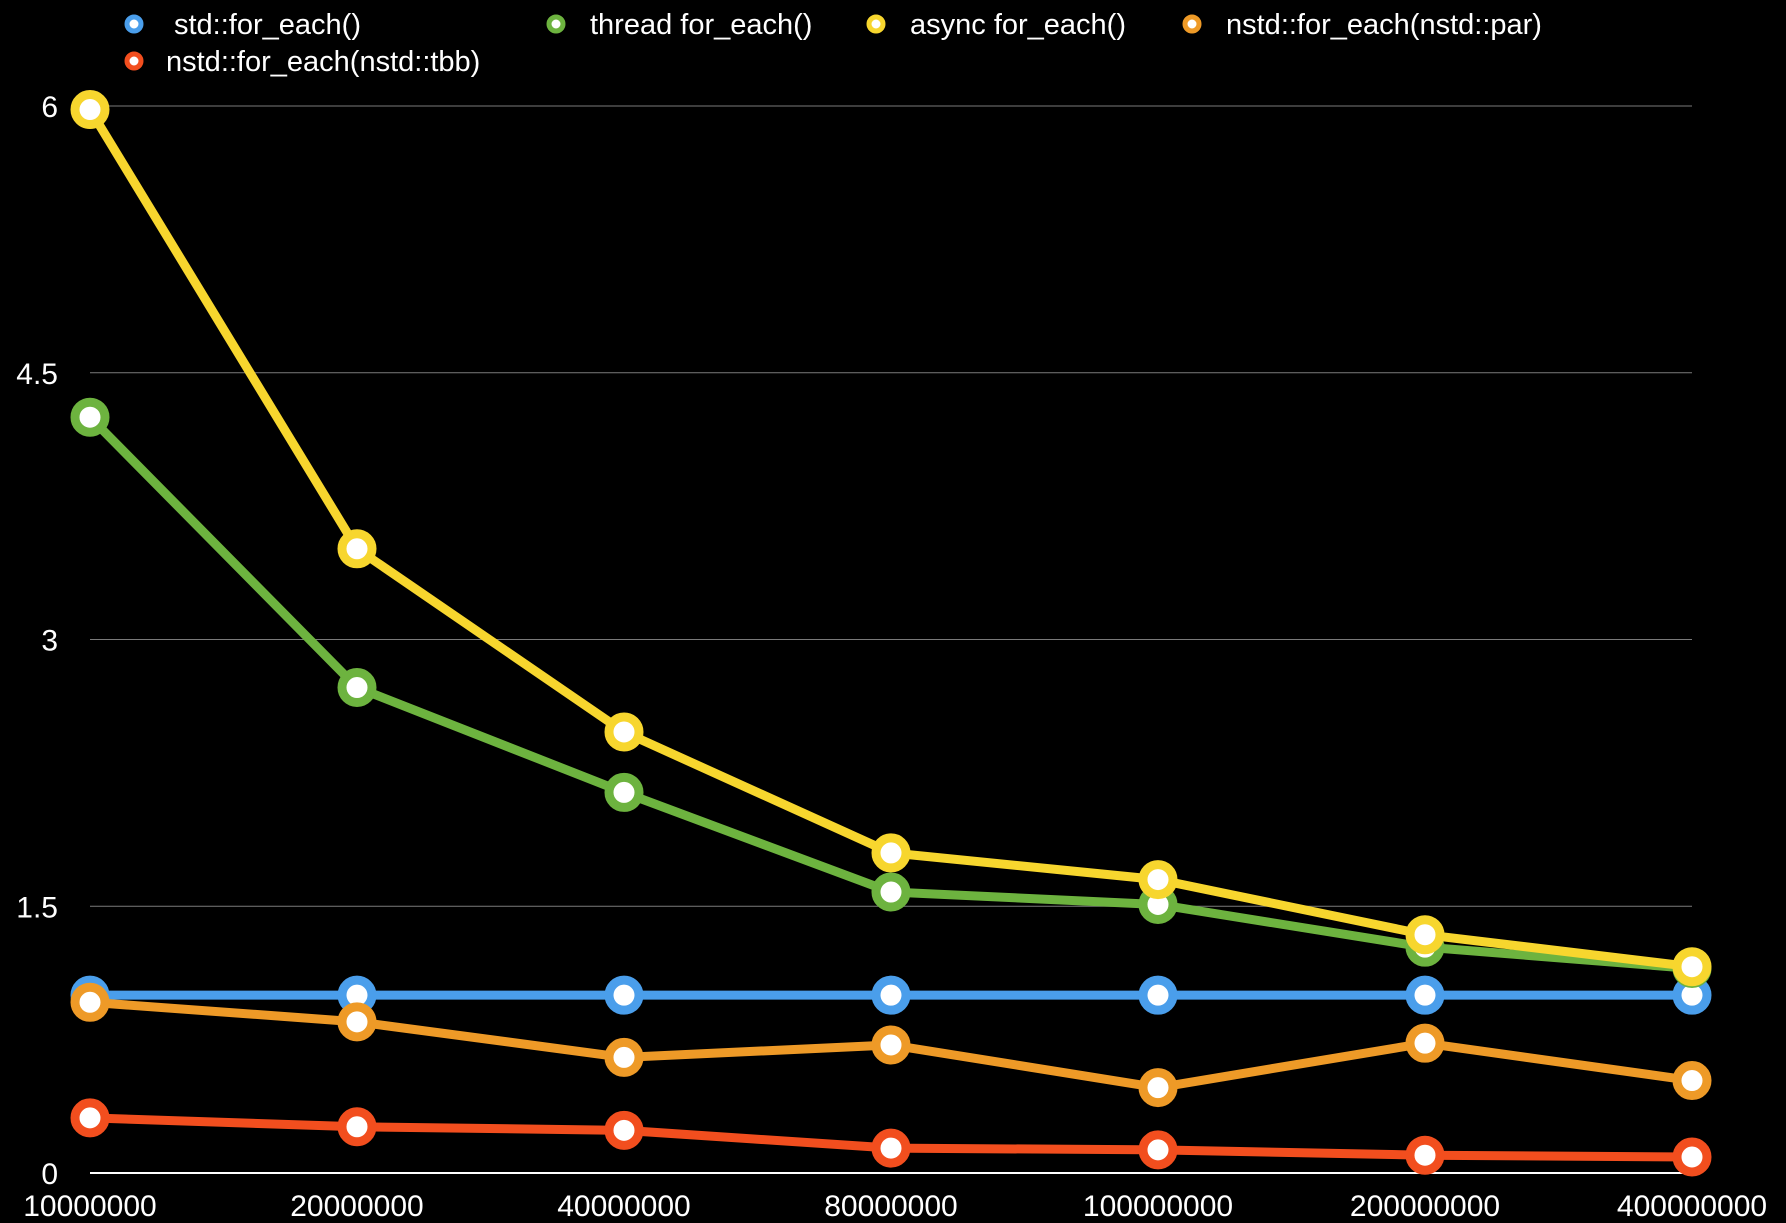 The image size is (1786, 1223). What do you see at coordinates (49, 107) in the screenshot?
I see `y-tick-label: 6` at bounding box center [49, 107].